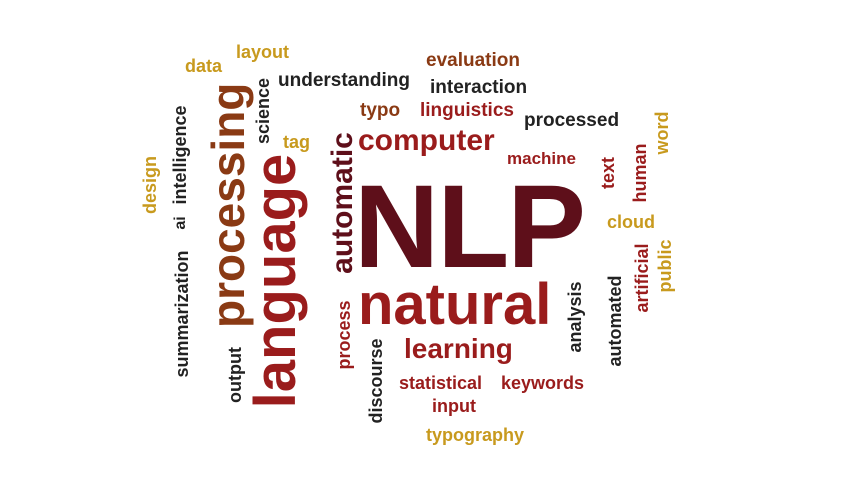 The height and width of the screenshot is (480, 852). What do you see at coordinates (426, 140) in the screenshot?
I see `word-computer: computer` at bounding box center [426, 140].